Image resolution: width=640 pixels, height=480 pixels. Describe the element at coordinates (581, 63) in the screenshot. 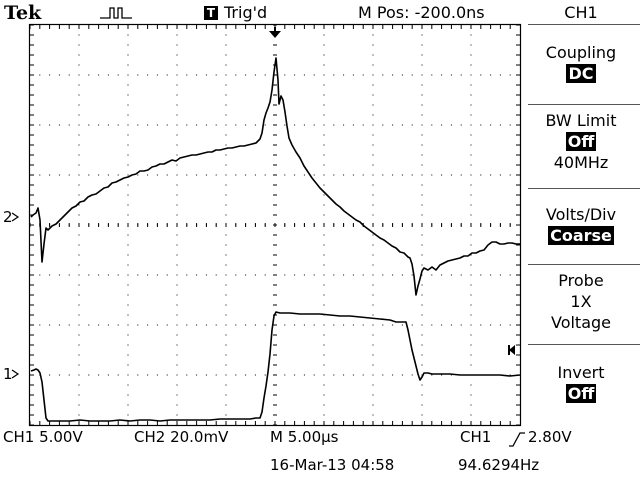

I see `coupling-button: Coupling DC` at that location.